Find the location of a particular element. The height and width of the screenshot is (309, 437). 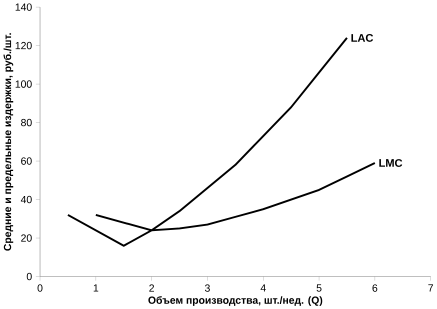

y-tick-label: 20 is located at coordinates (26, 238).